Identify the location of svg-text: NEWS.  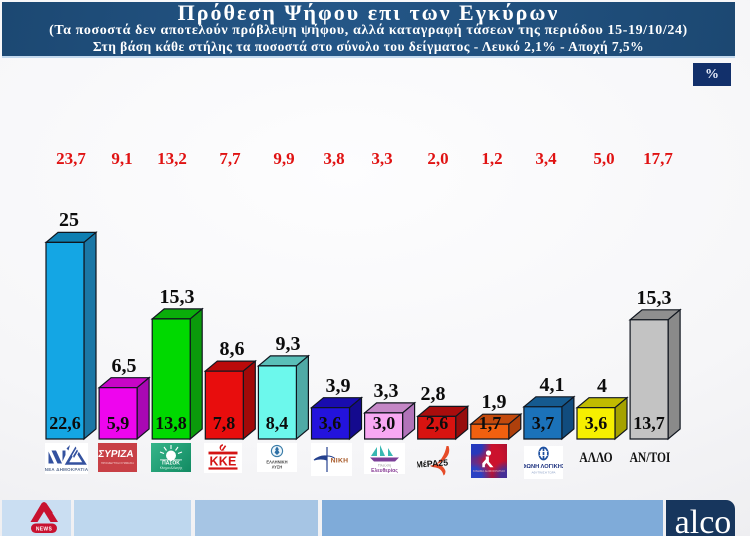
(44, 530).